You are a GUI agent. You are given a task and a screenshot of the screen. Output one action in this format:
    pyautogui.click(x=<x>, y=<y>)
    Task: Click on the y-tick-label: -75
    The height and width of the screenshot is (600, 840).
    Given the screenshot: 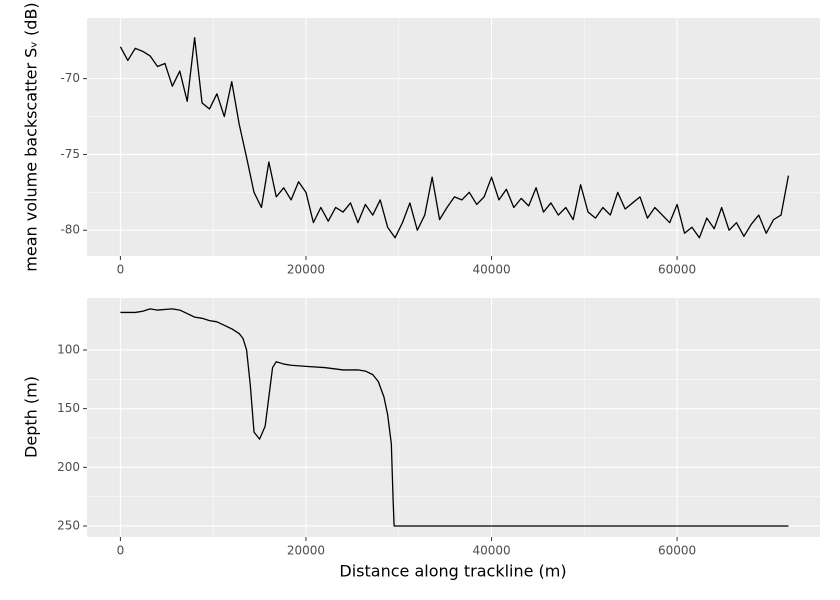 What is the action you would take?
    pyautogui.click(x=70, y=154)
    